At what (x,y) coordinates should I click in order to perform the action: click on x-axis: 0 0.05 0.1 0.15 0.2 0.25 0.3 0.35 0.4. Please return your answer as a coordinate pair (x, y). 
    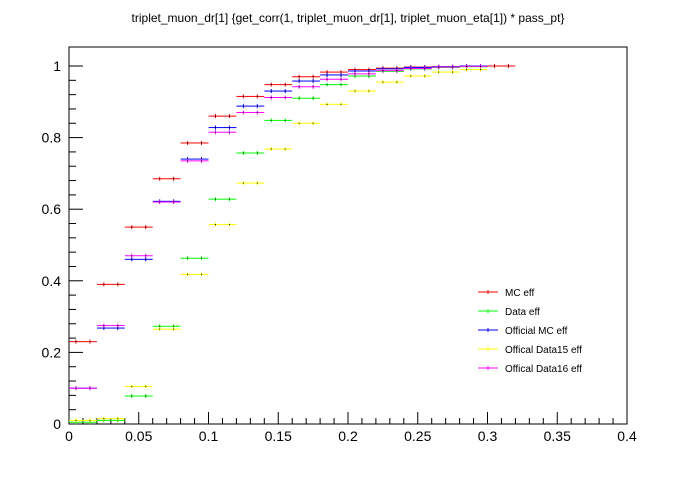
    Looking at the image, I should click on (351, 428).